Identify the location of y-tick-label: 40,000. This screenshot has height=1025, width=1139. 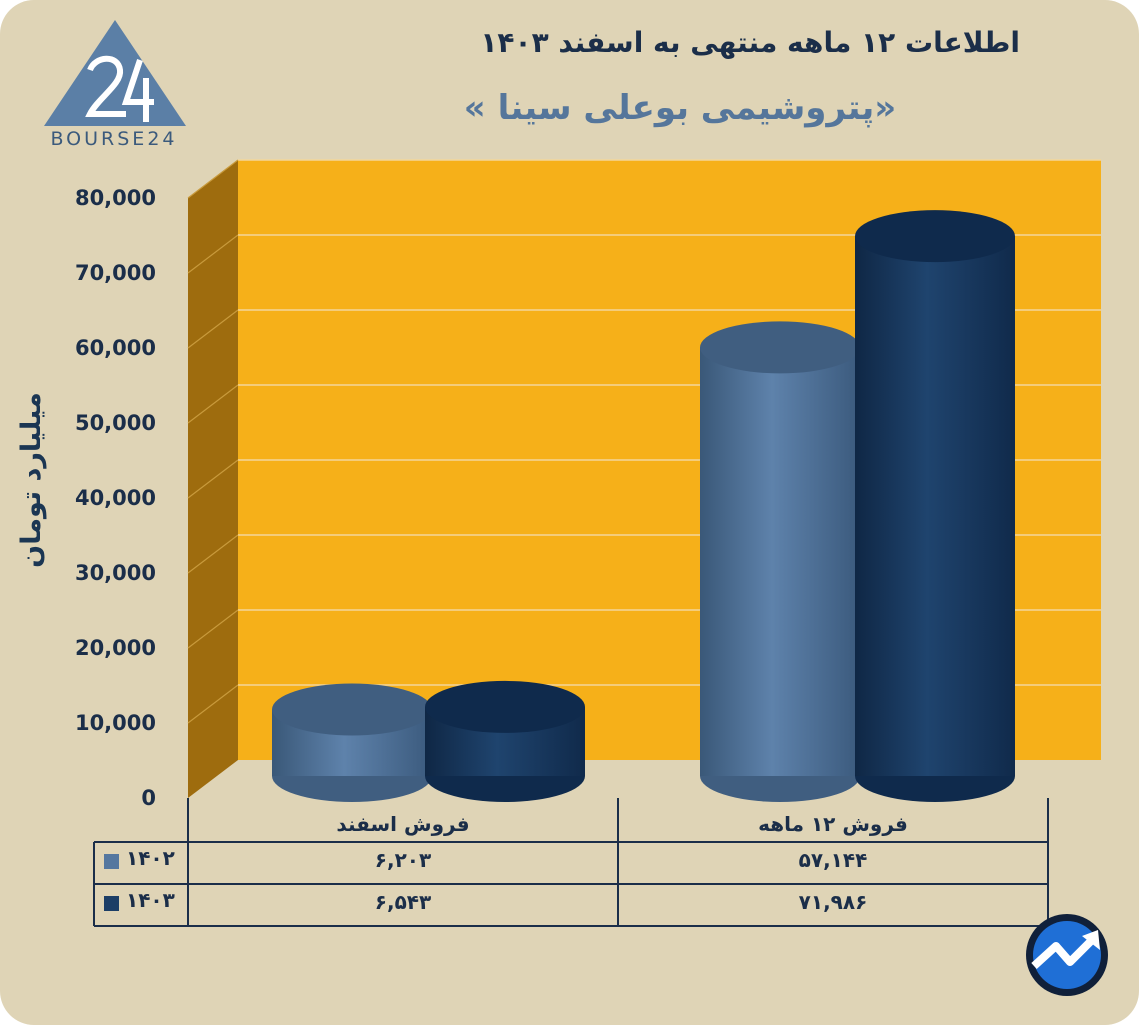
(115, 498).